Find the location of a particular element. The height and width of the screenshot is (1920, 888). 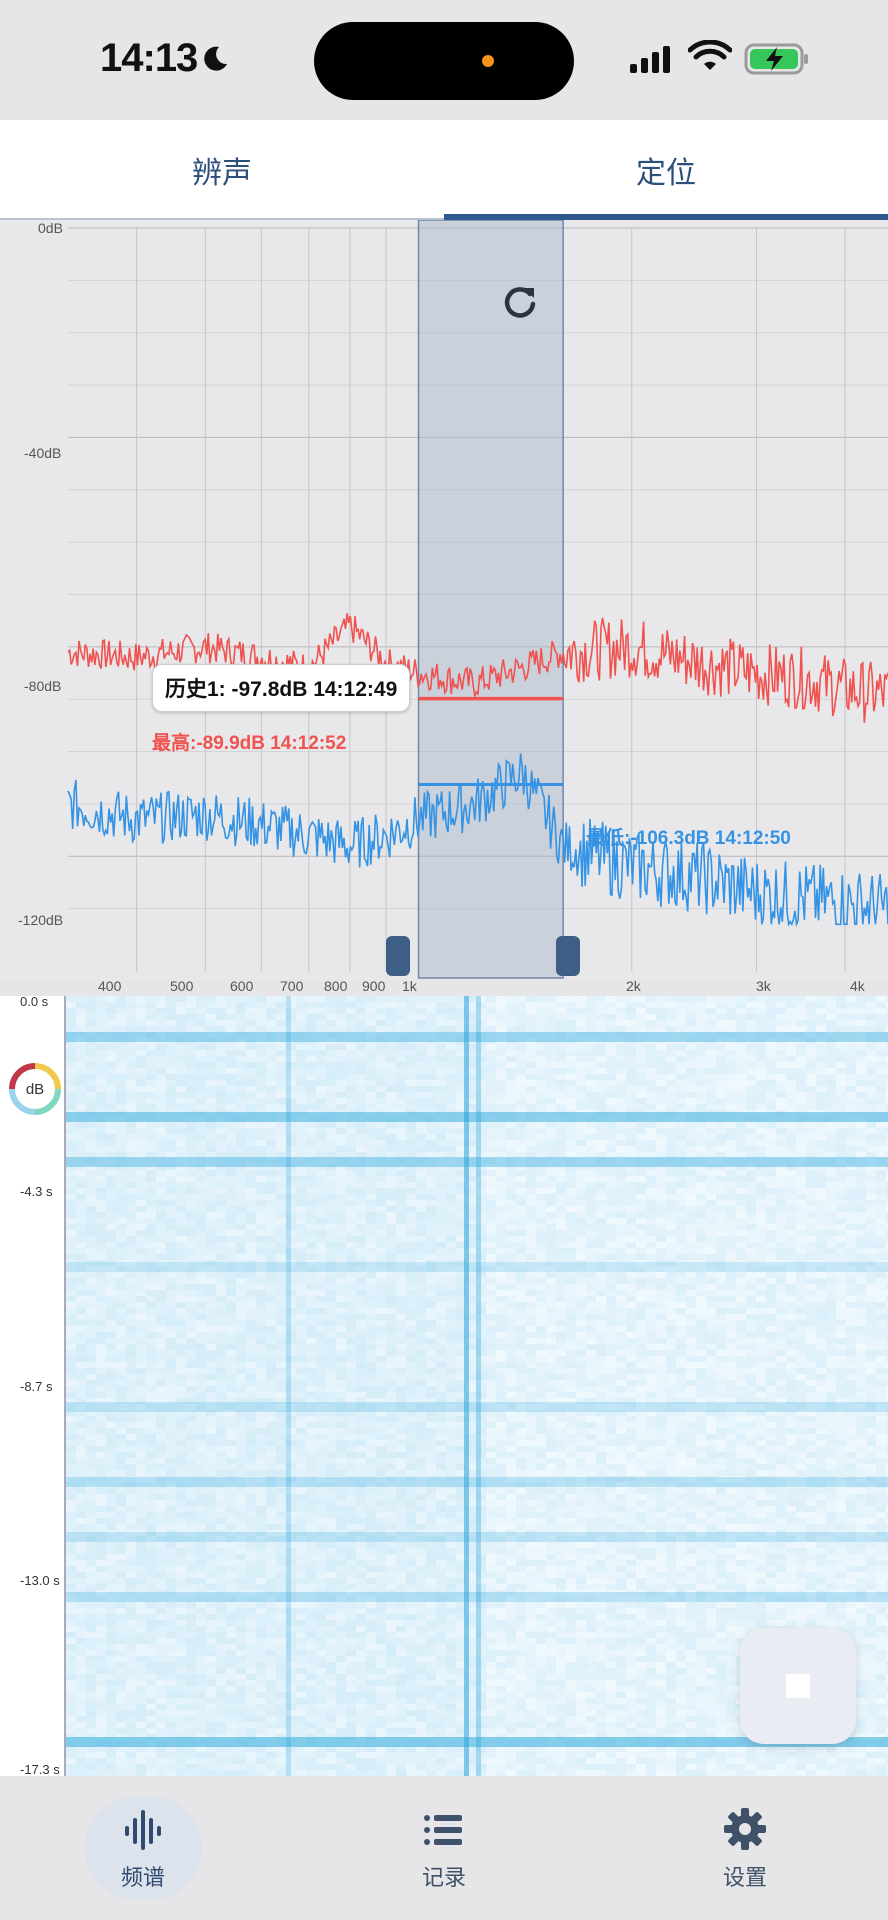

time-tick-4: -17.3 s is located at coordinates (40, 1769).